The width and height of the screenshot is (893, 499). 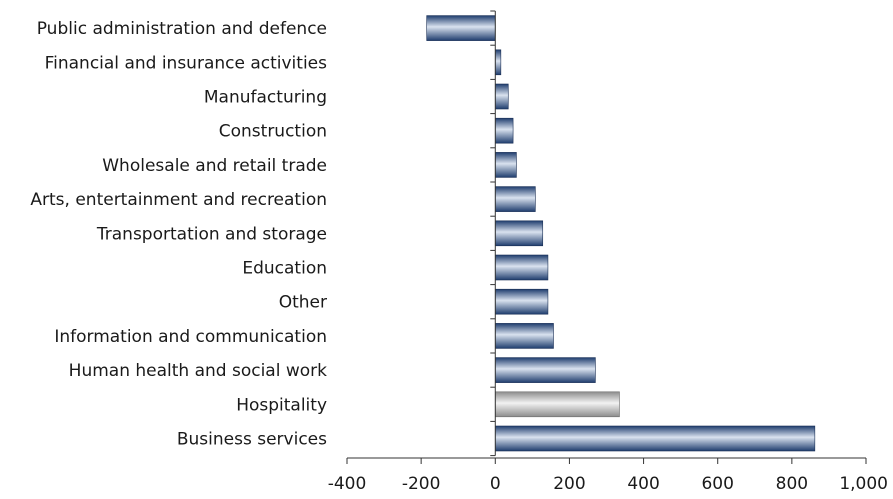 I want to click on category-label: Construction, so click(x=273, y=132).